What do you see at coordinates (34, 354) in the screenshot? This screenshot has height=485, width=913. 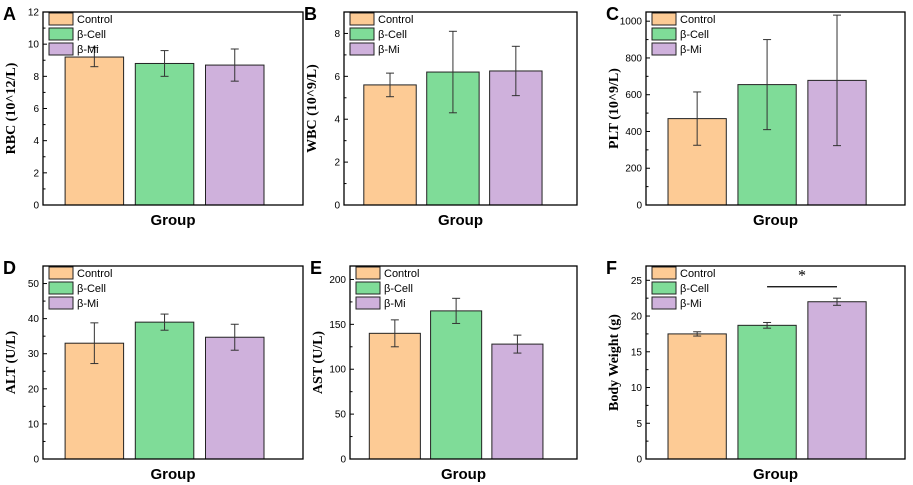 I see `y-tick-label: 30` at bounding box center [34, 354].